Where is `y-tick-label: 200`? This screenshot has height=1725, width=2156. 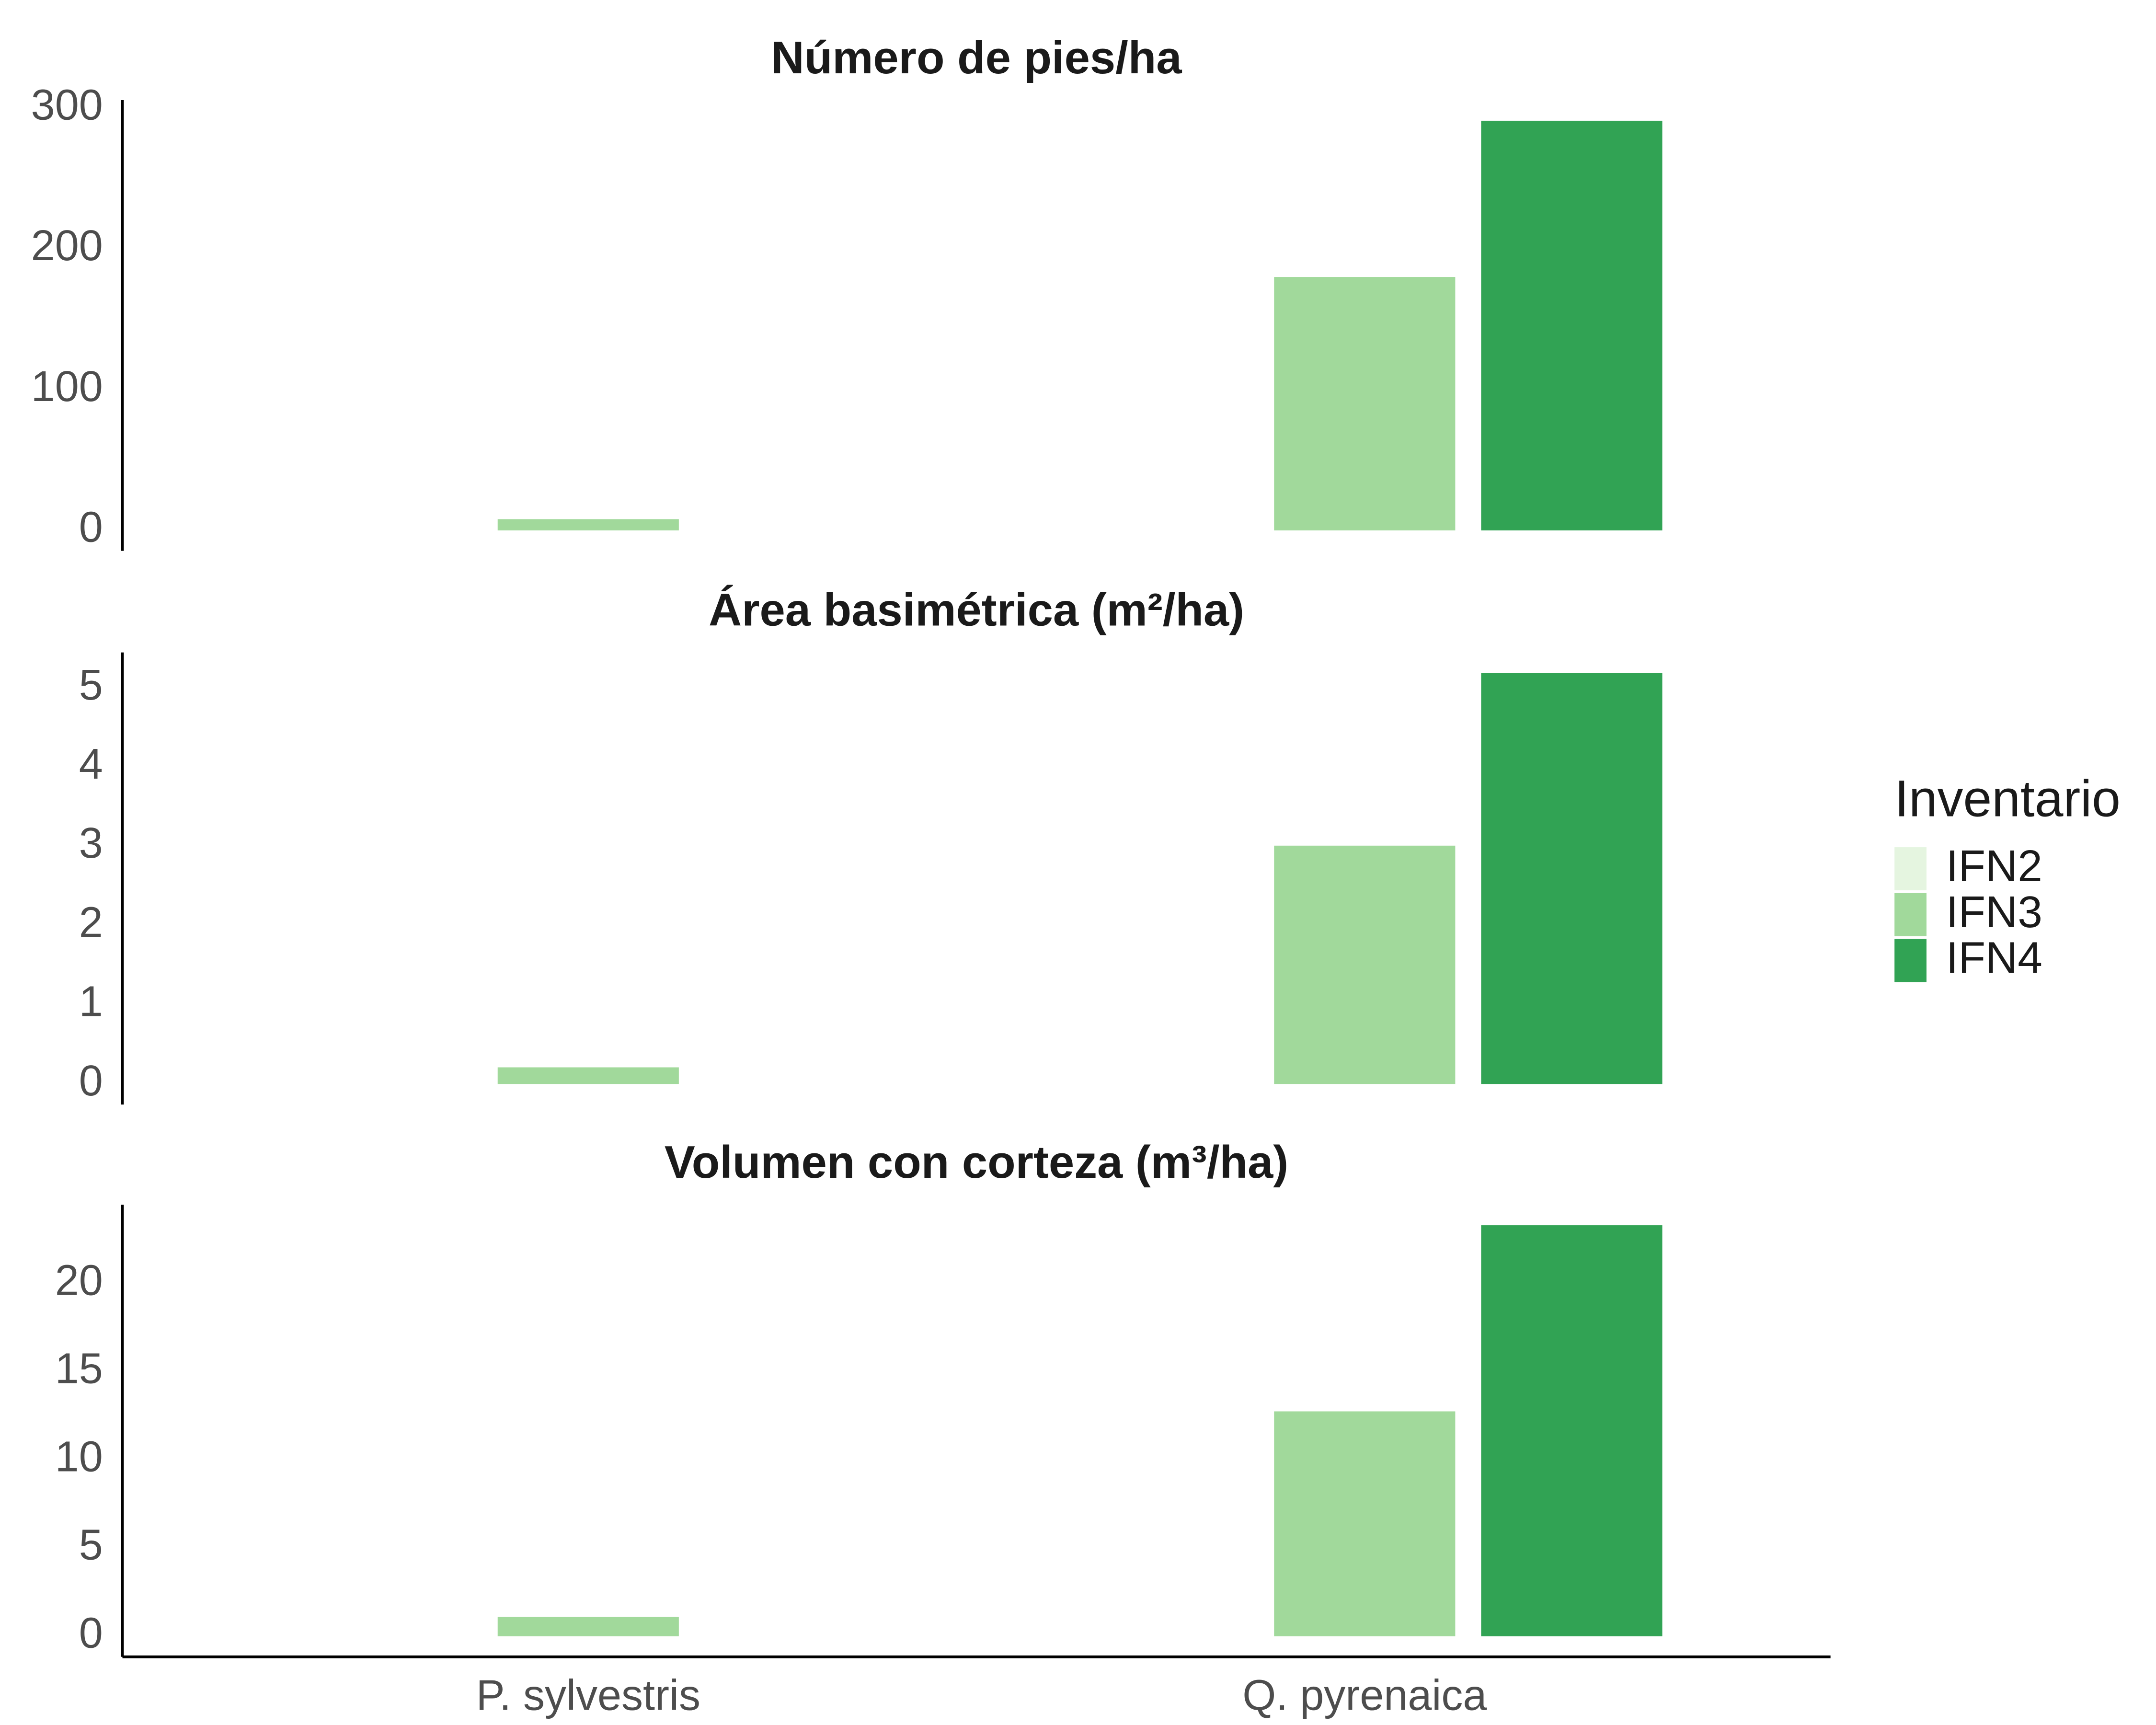 y-tick-label: 200 is located at coordinates (67, 246).